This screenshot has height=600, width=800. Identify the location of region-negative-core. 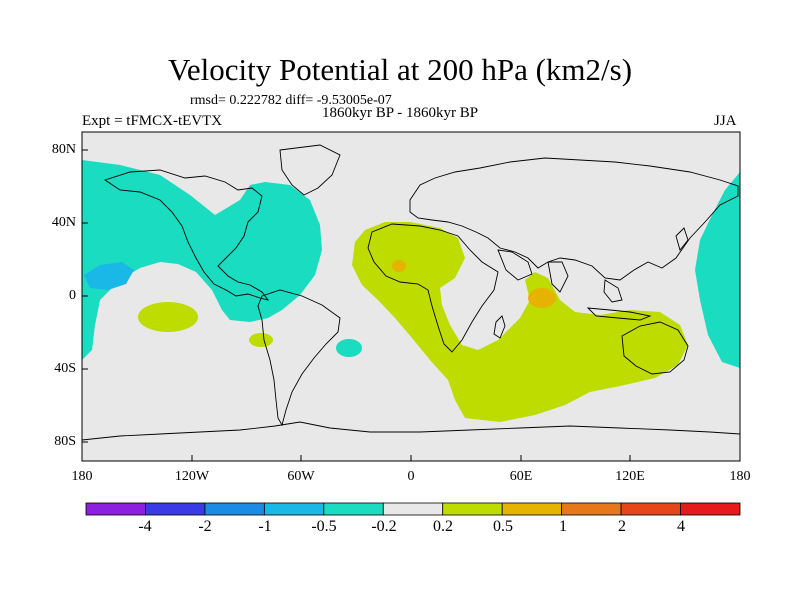
(109, 276).